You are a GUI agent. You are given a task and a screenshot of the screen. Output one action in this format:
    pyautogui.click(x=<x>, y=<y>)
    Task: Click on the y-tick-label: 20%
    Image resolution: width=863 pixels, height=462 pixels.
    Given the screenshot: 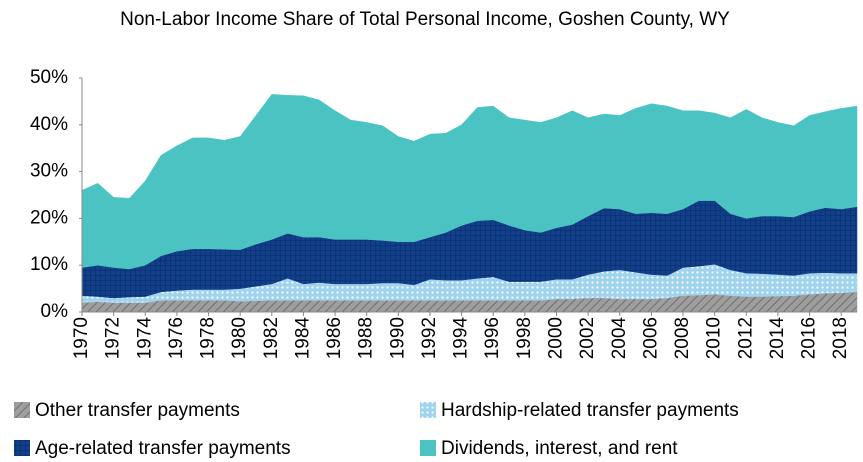 What is the action you would take?
    pyautogui.click(x=49, y=217)
    